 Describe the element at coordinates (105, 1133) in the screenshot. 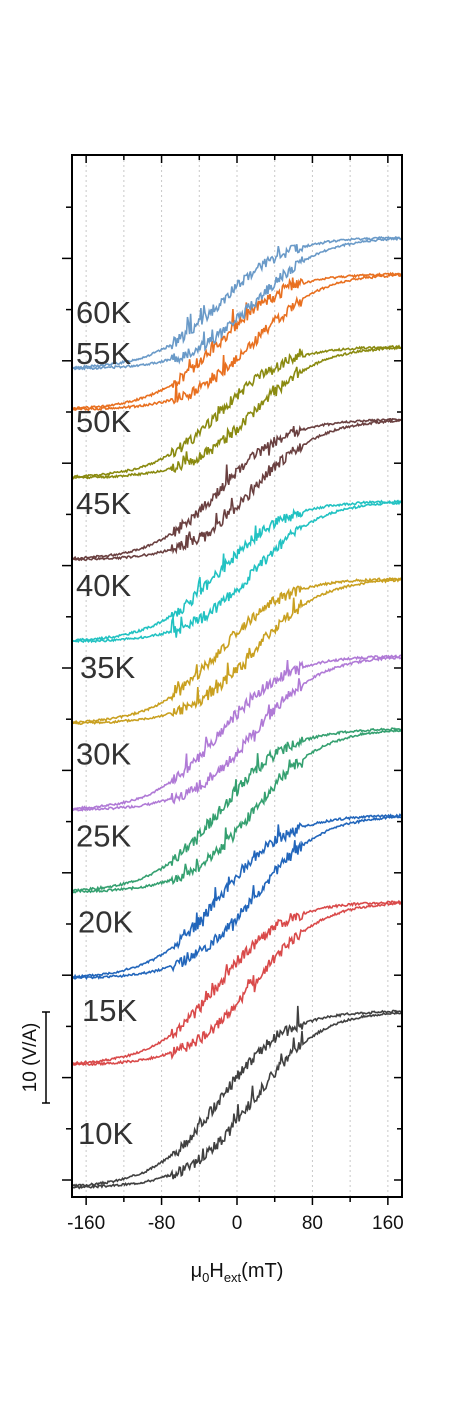

I see `temperature-label: 10K` at that location.